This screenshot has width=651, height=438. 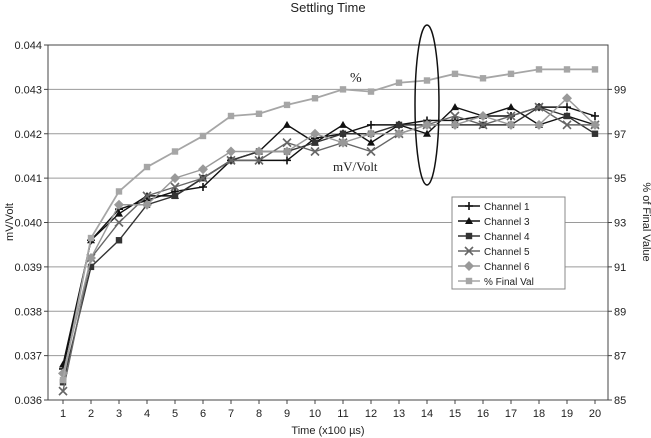 I want to click on x-tick-label: 16, so click(x=483, y=414).